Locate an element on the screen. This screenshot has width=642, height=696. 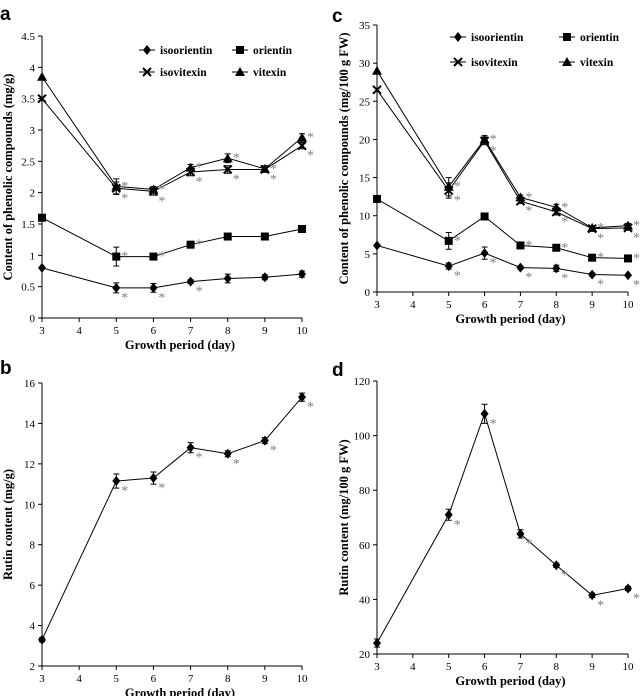
x-axis-title: Growth period (day) is located at coordinates (180, 345).